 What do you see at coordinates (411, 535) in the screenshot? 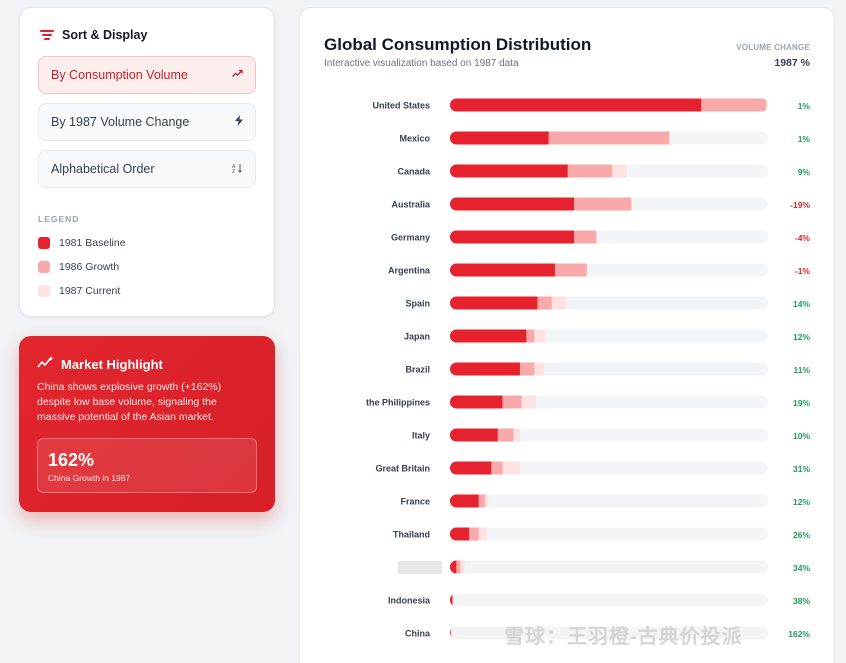
I see `country-label: Thailand` at bounding box center [411, 535].